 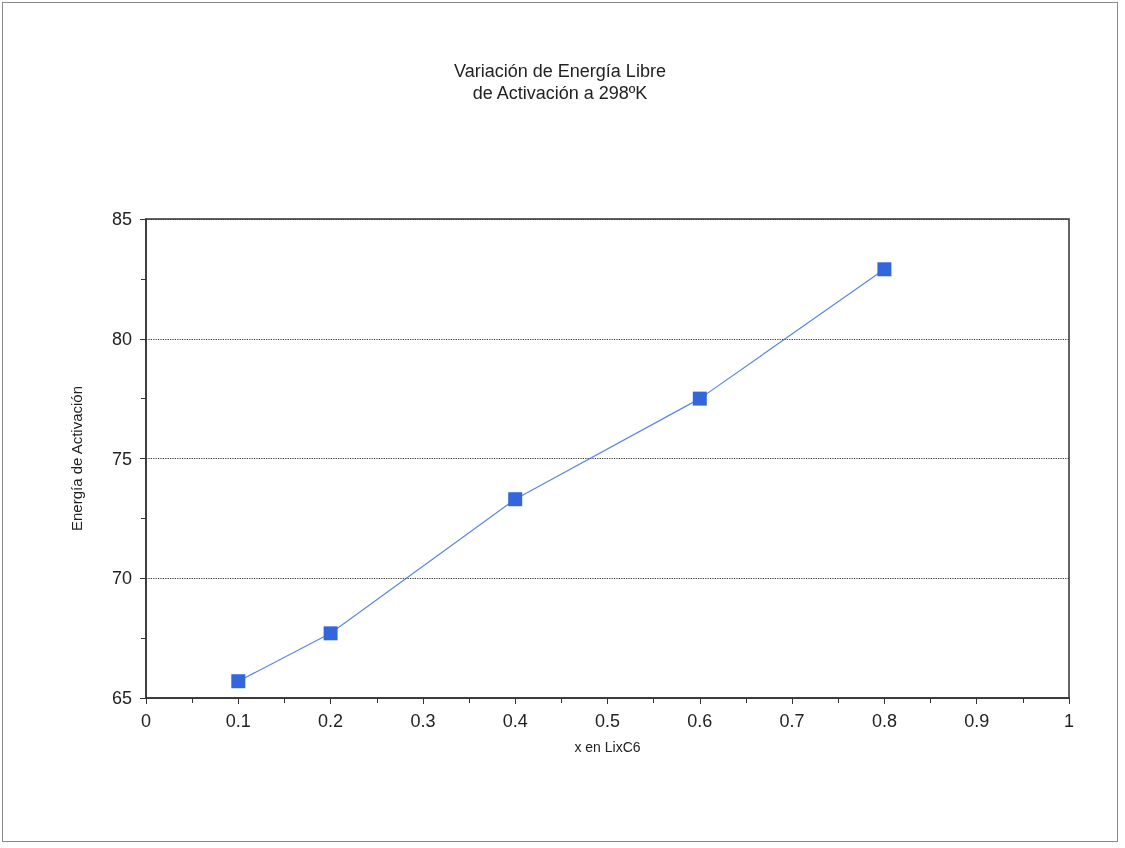 What do you see at coordinates (146, 721) in the screenshot?
I see `x-tick-label: 0` at bounding box center [146, 721].